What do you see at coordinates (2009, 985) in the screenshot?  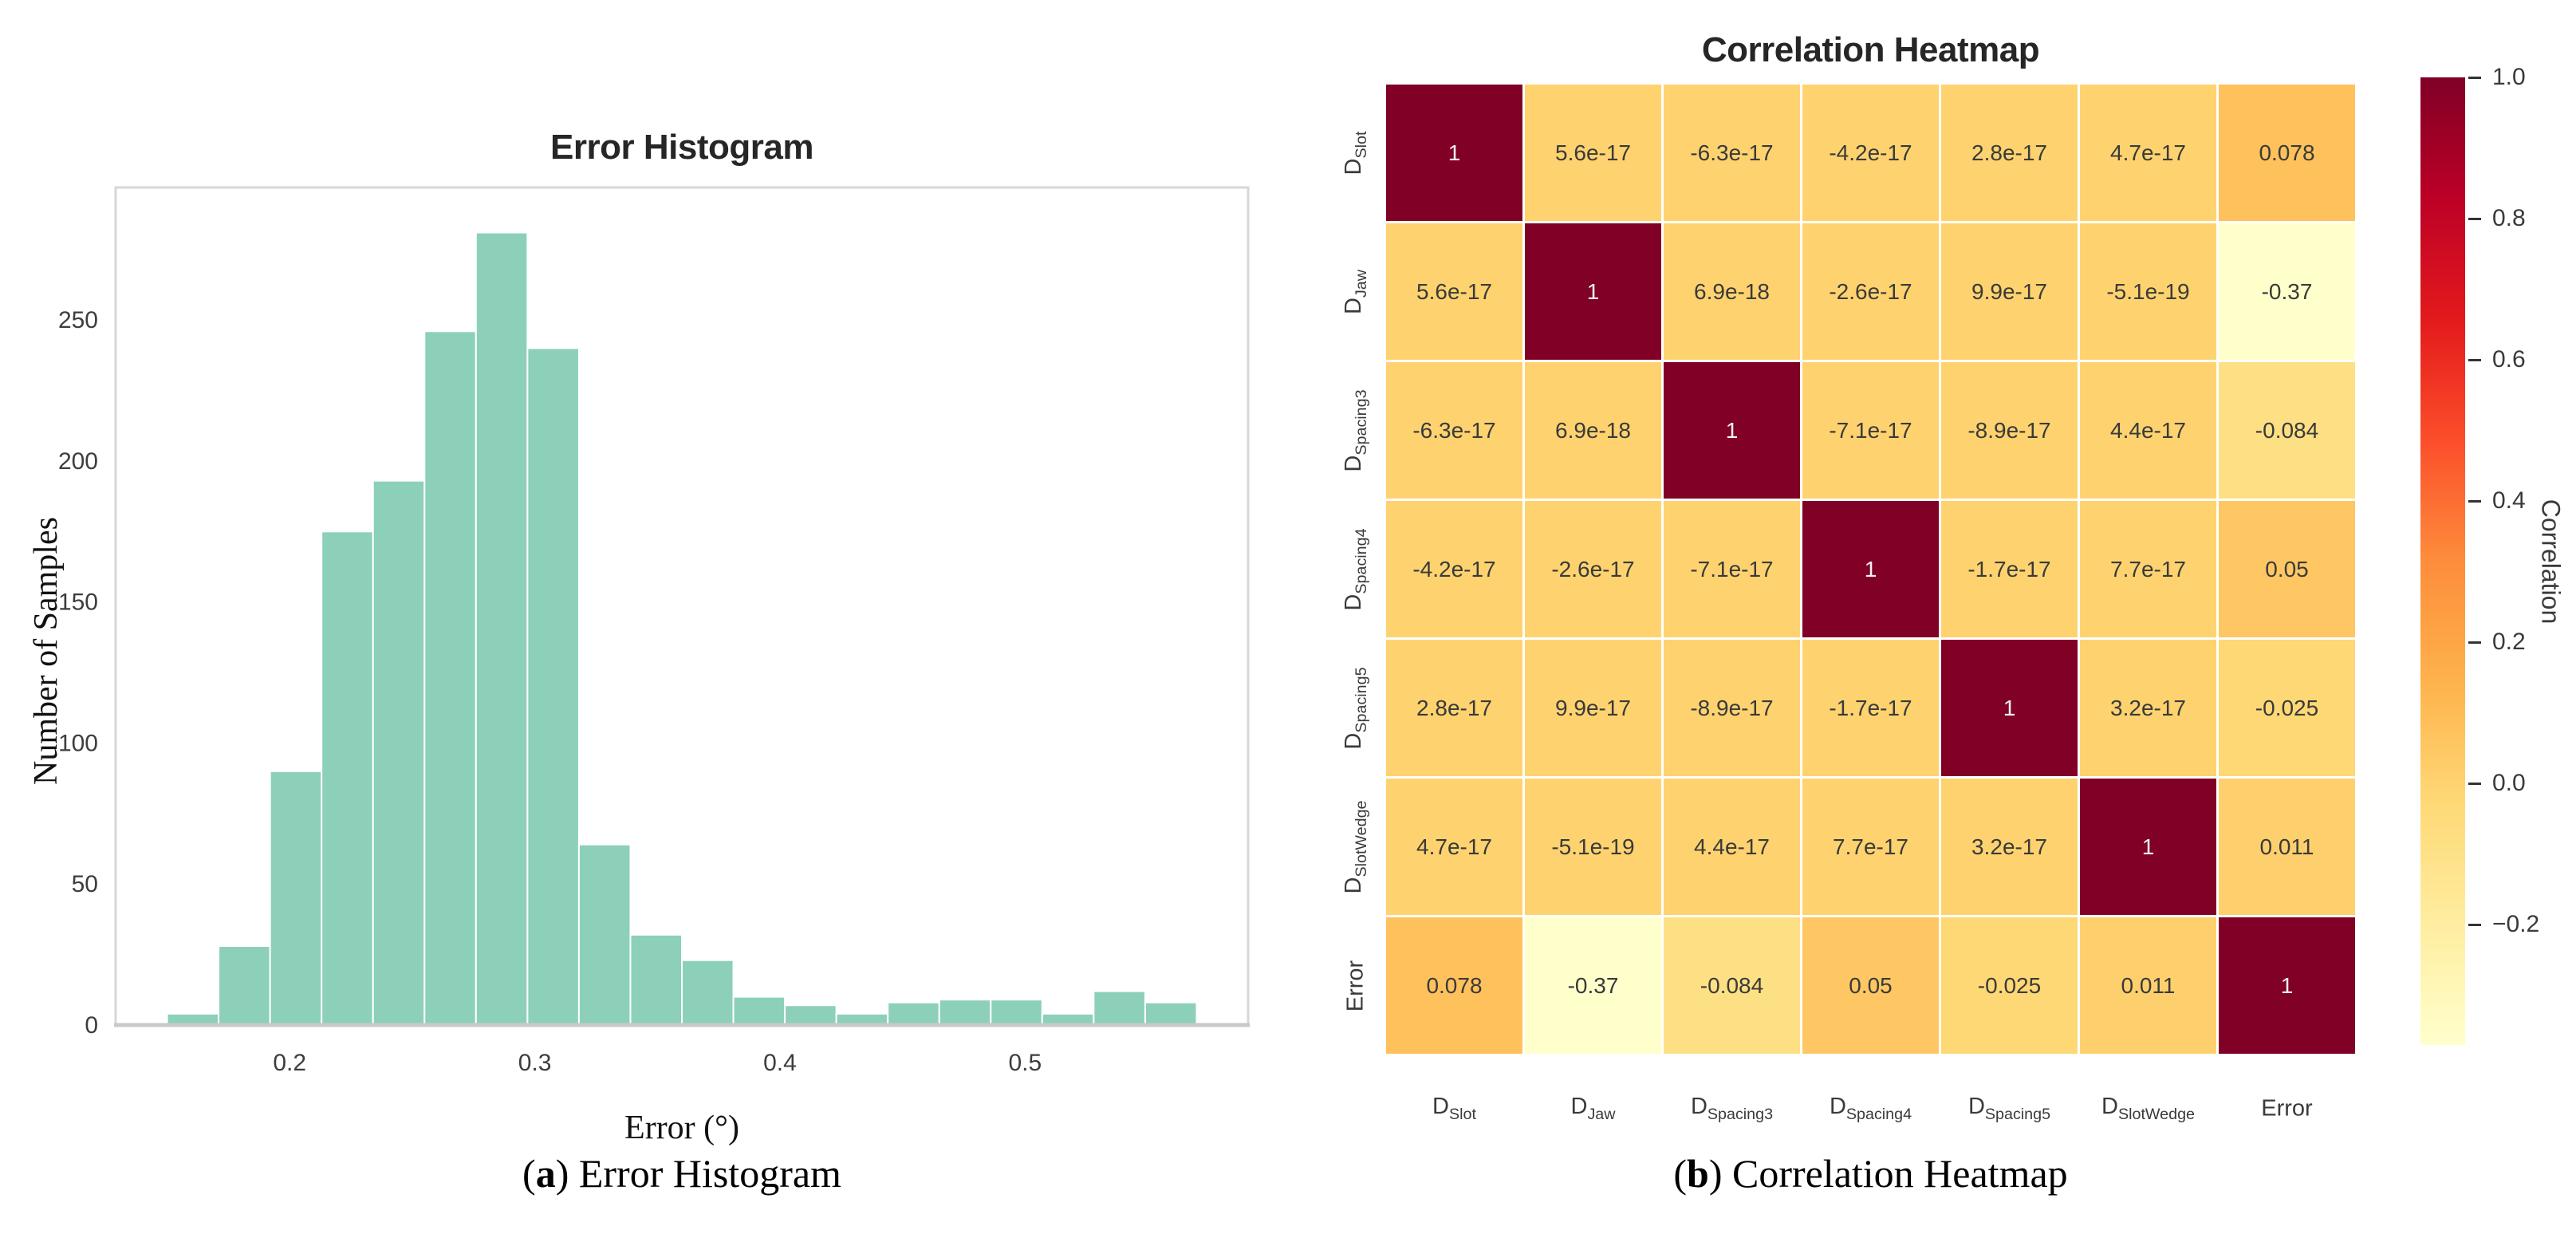 I see `heatmap-cell: -0.025` at bounding box center [2009, 985].